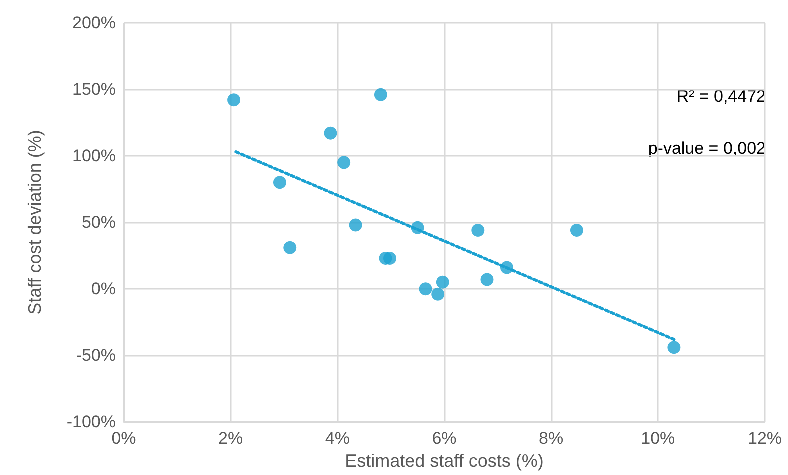  I want to click on y-tick-label: -100%, so click(91, 422).